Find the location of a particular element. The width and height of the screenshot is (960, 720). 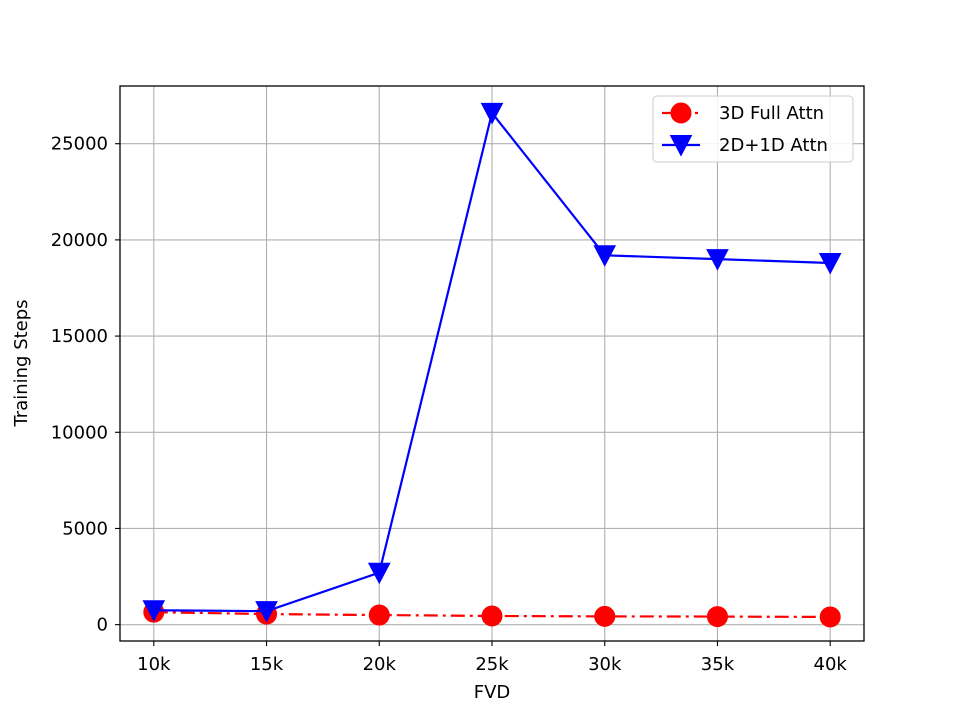

legend-label: 2D+1D Attn is located at coordinates (773, 145).